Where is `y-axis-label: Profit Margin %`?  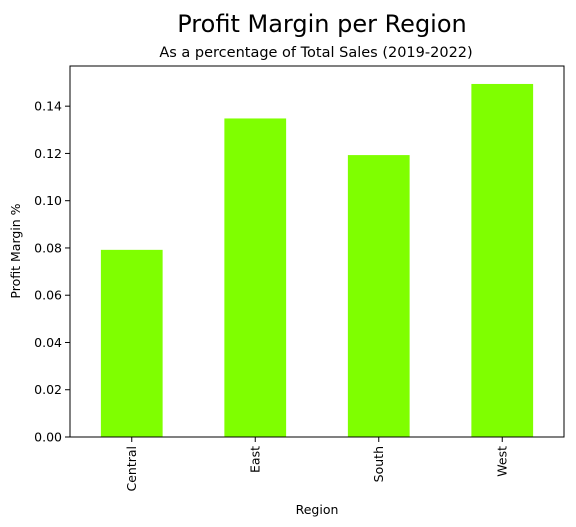
y-axis-label: Profit Margin % is located at coordinates (15, 250).